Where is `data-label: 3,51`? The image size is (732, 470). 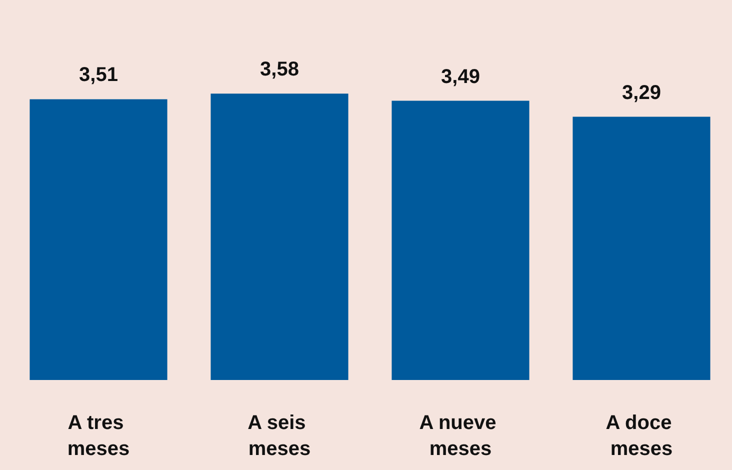
data-label: 3,51 is located at coordinates (98, 75).